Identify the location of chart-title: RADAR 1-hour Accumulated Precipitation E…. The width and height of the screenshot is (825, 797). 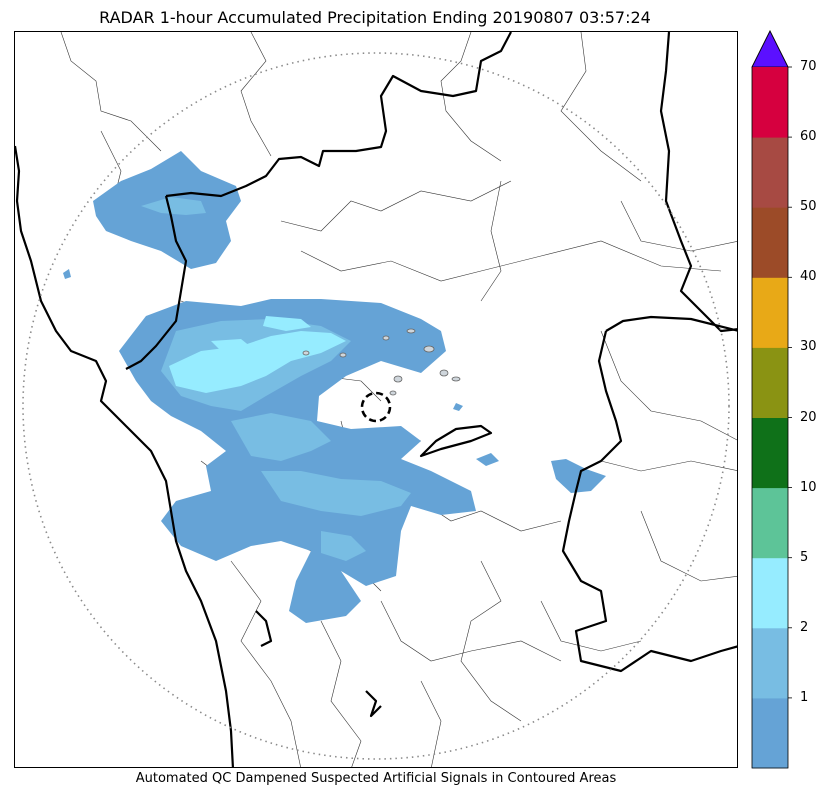
(375, 17).